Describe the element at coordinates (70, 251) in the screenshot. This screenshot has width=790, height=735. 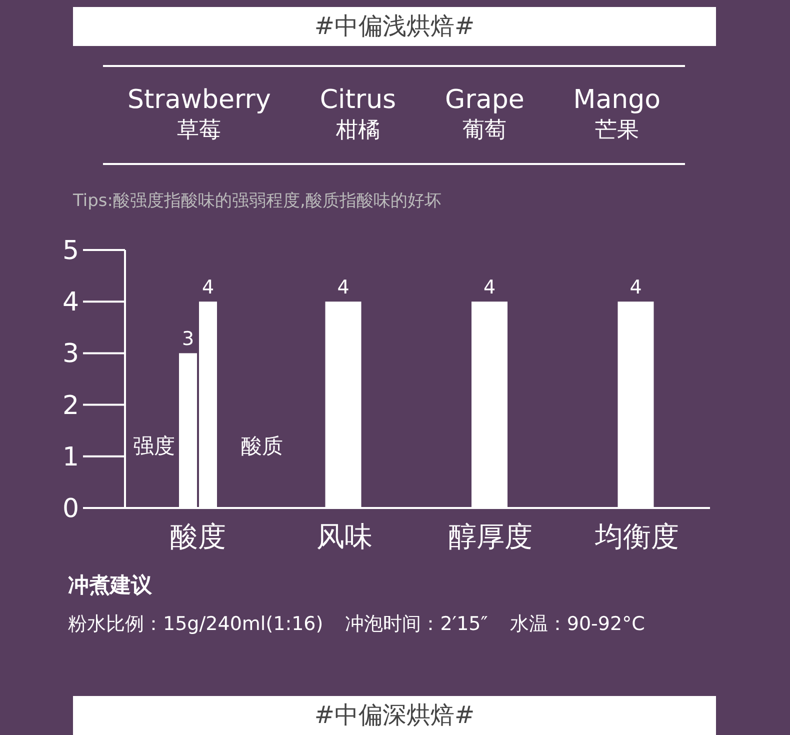
I see `y-tick-label: 5` at that location.